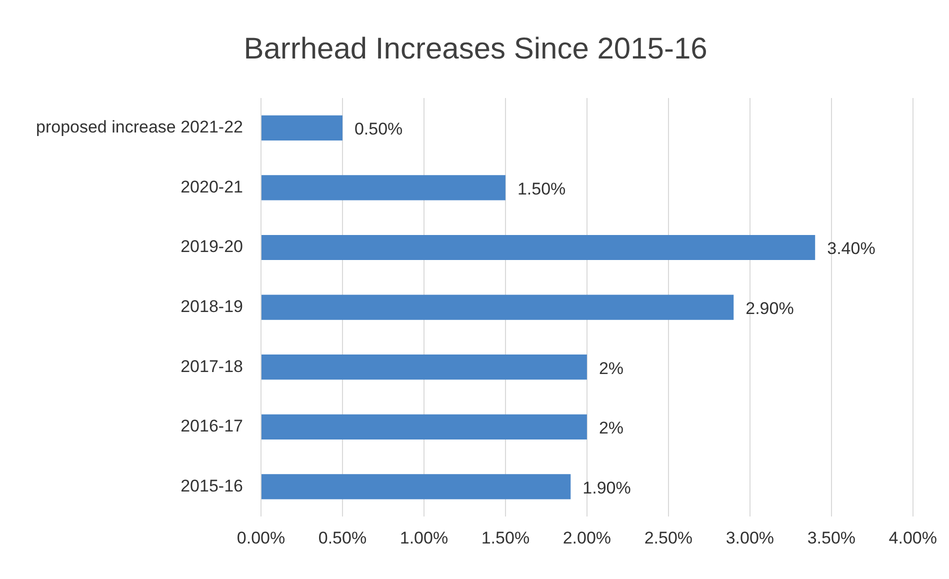  What do you see at coordinates (587, 538) in the screenshot?
I see `x-tick-label: 2.00%` at bounding box center [587, 538].